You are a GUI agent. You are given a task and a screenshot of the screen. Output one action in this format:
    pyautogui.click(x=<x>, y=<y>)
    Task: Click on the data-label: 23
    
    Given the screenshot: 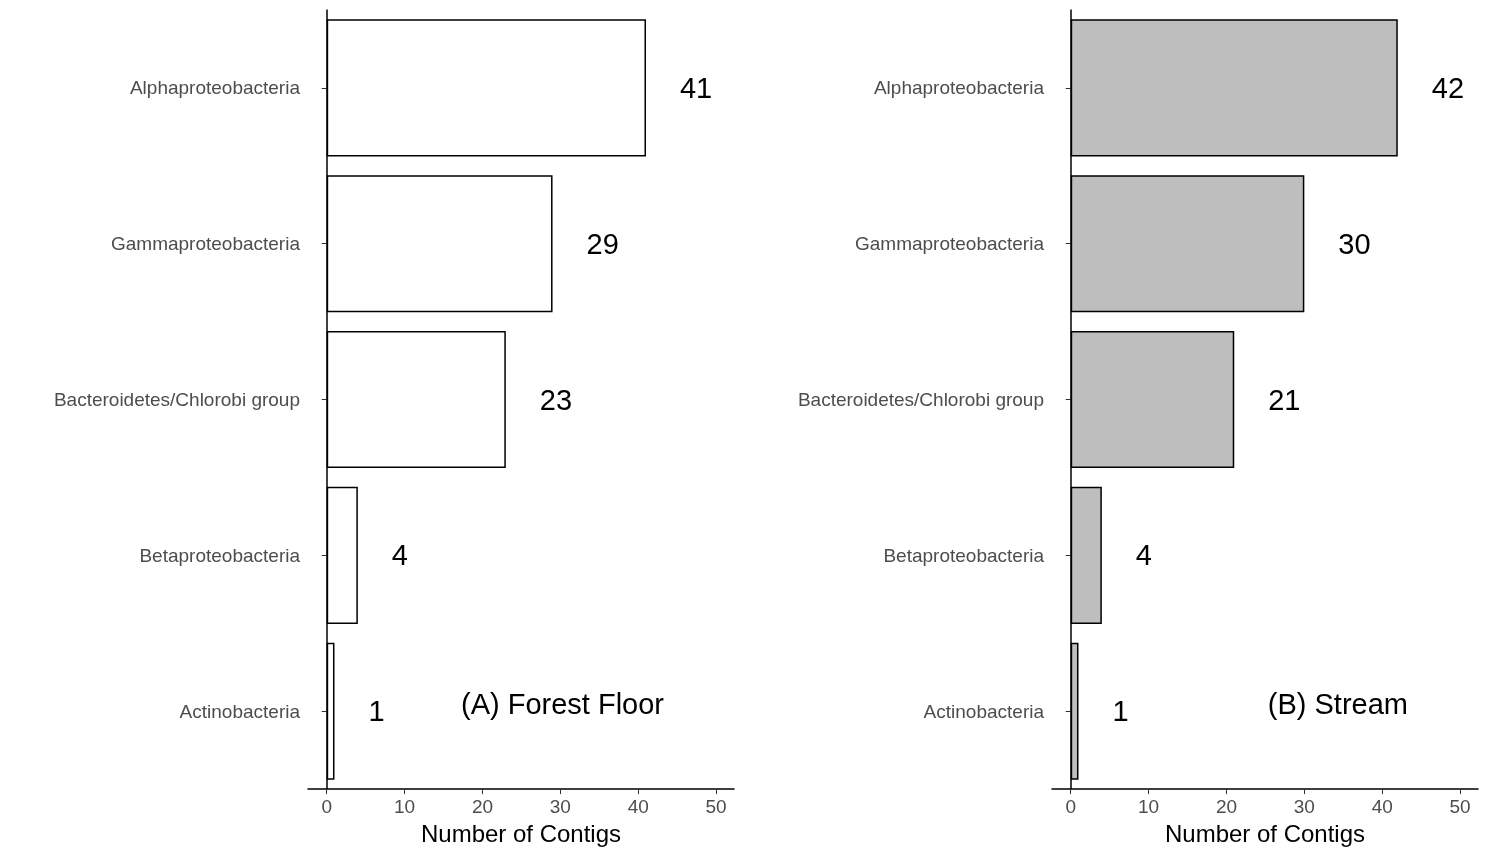 What is the action you would take?
    pyautogui.click(x=556, y=399)
    